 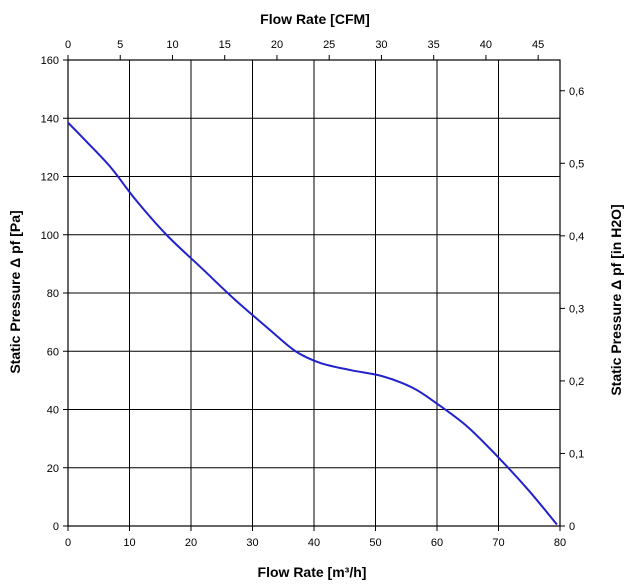 I want to click on y-left-tick-label: 160, so click(x=50, y=61).